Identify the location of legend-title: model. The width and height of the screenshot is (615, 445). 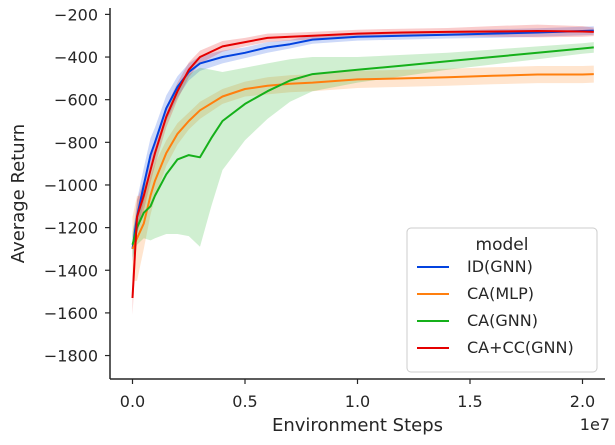
(502, 245).